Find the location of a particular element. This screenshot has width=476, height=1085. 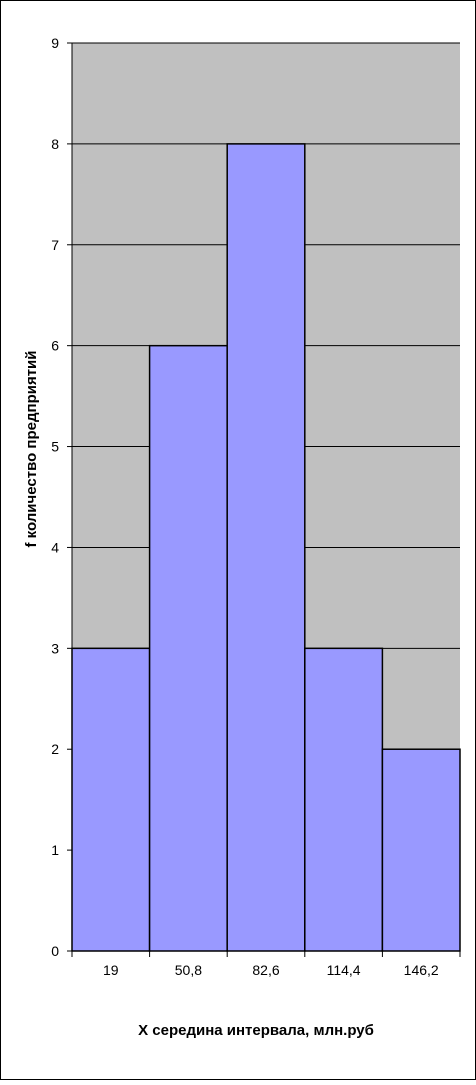

x-tick-label: 19 is located at coordinates (111, 970).